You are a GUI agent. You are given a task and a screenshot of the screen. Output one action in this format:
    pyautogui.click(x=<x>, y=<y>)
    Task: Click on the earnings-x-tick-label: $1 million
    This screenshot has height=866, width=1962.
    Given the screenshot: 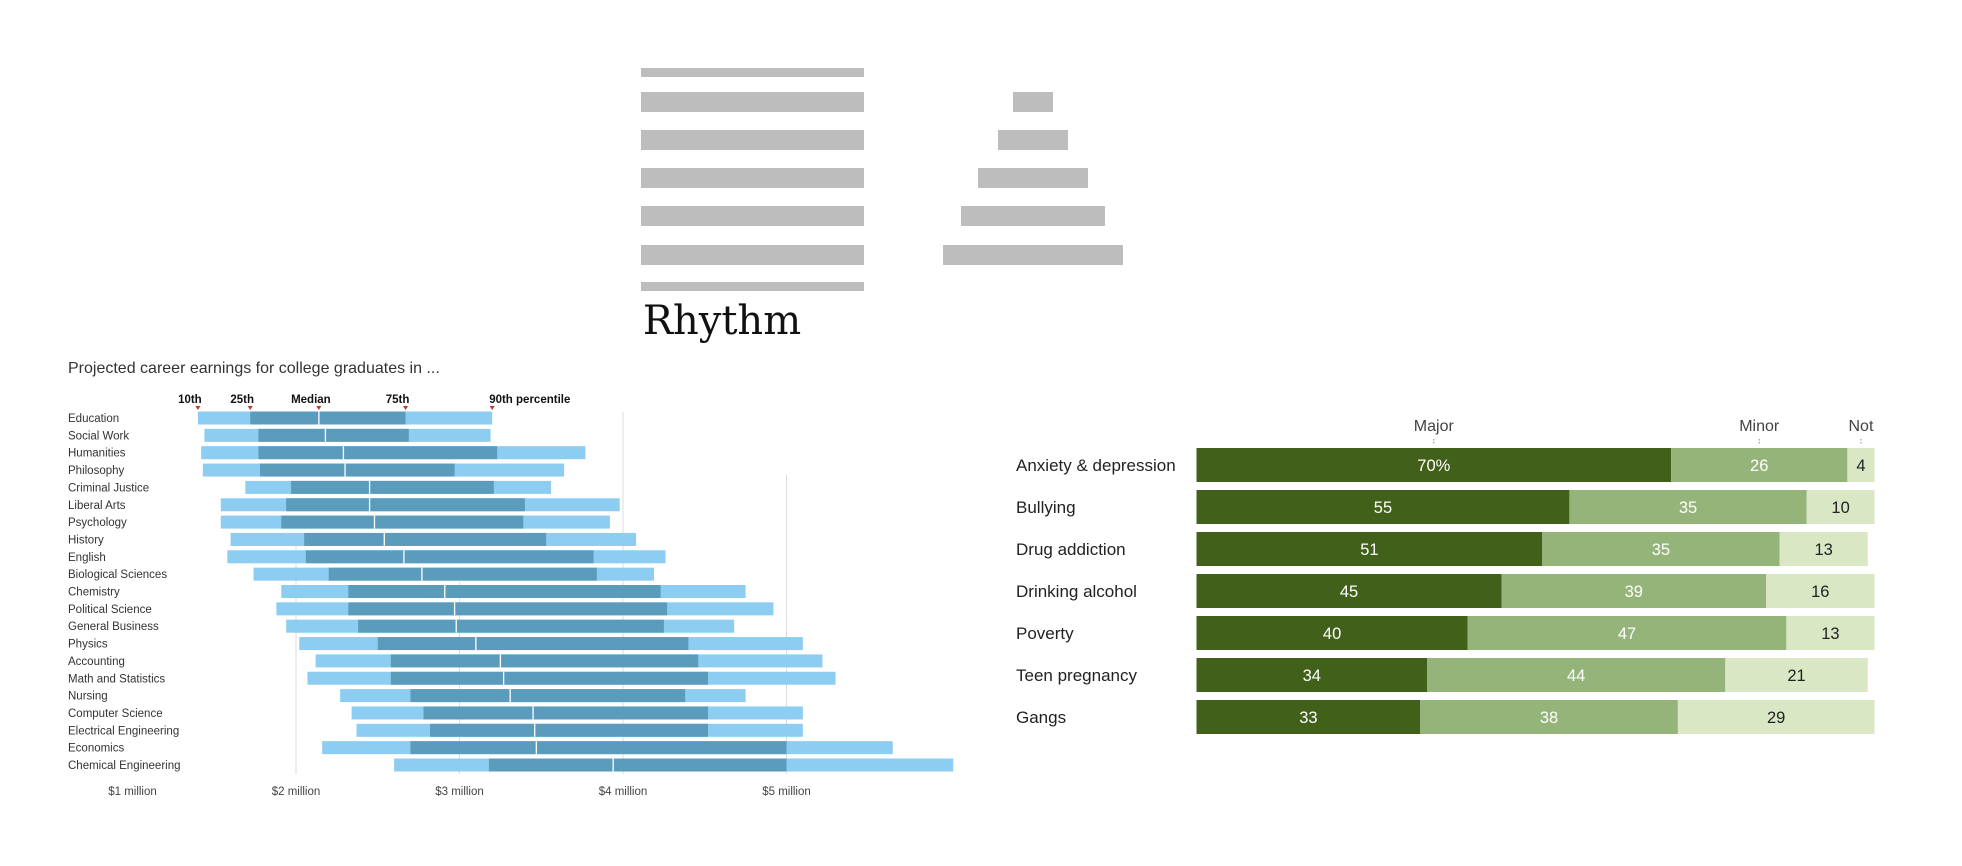 What is the action you would take?
    pyautogui.click(x=132, y=792)
    